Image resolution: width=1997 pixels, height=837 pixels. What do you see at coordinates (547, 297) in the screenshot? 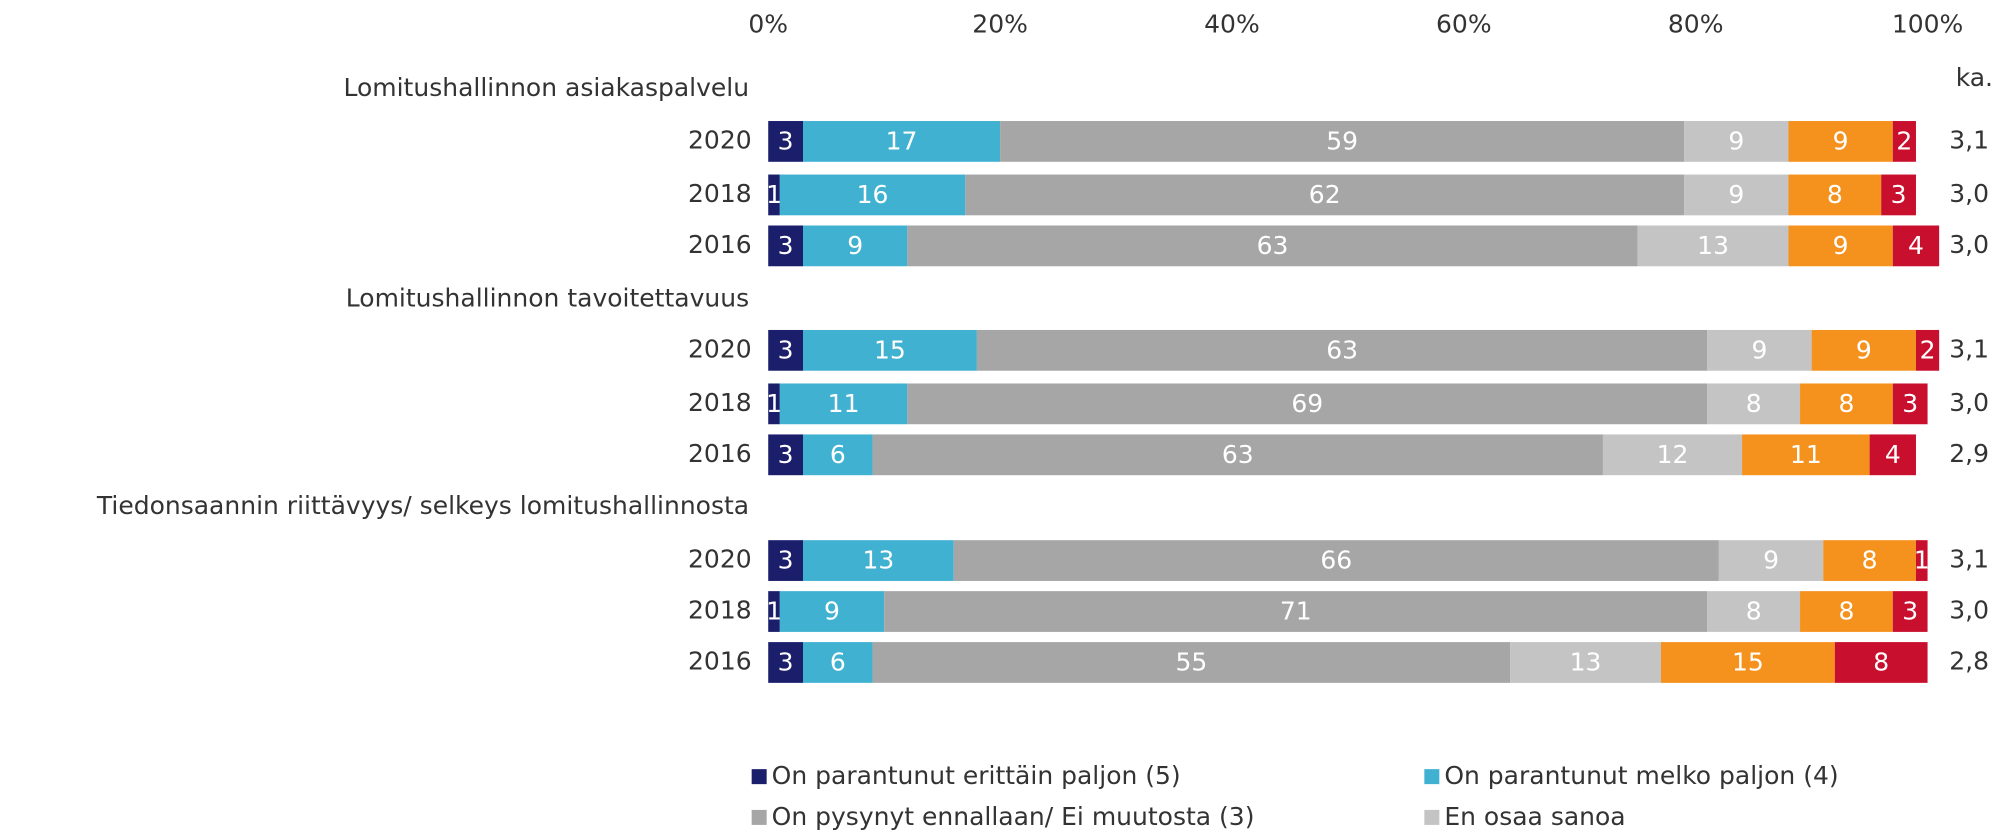
I see `group-label: Lomitushallinnon tavoitettavuus` at bounding box center [547, 297].